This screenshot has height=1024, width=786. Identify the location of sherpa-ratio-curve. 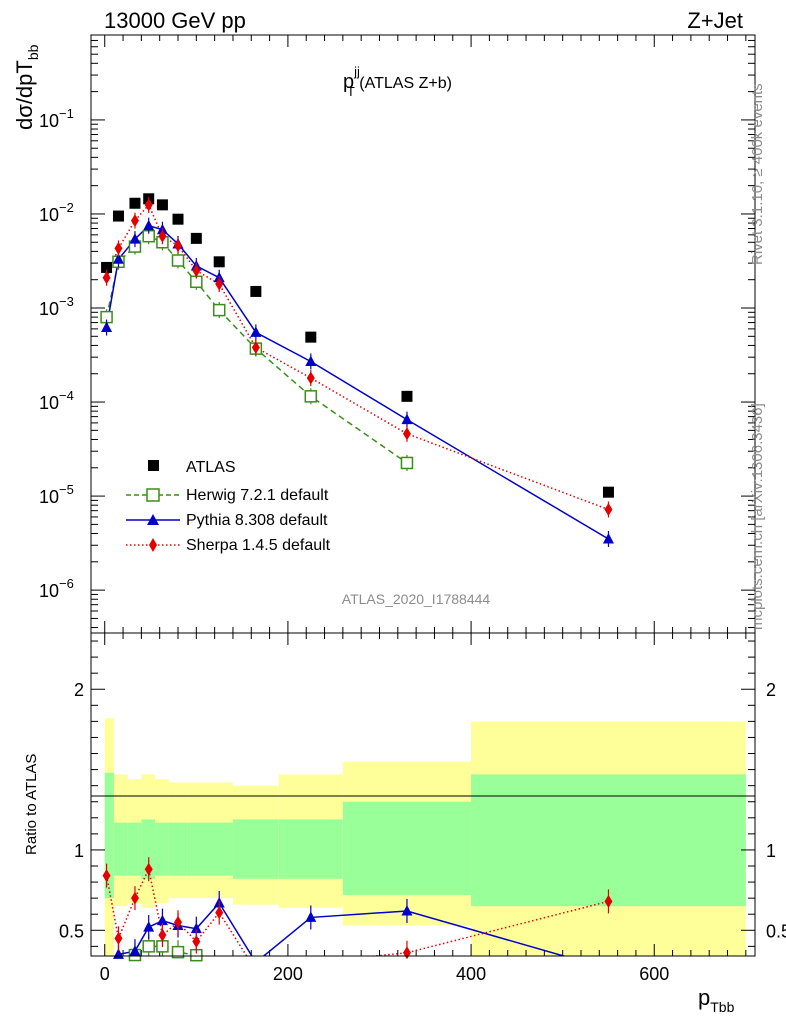
(357, 911).